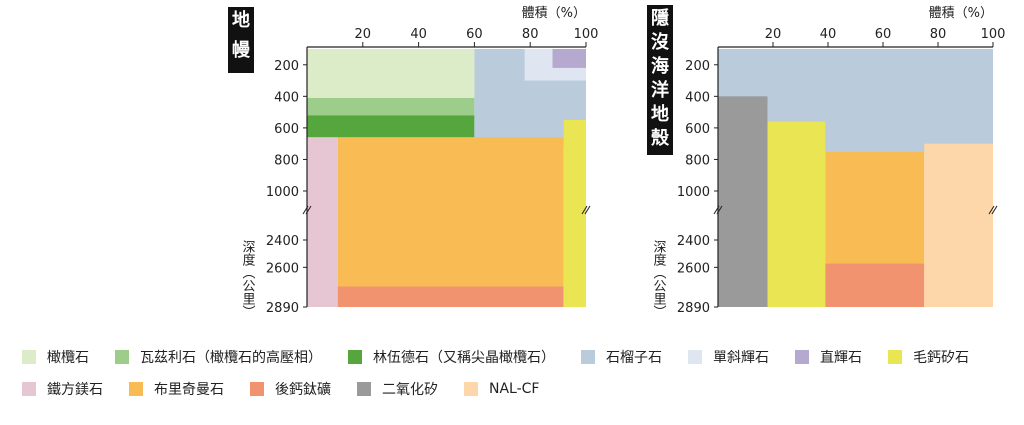 This screenshot has width=1024, height=425. I want to click on panel-title-char: 洋, so click(660, 90).